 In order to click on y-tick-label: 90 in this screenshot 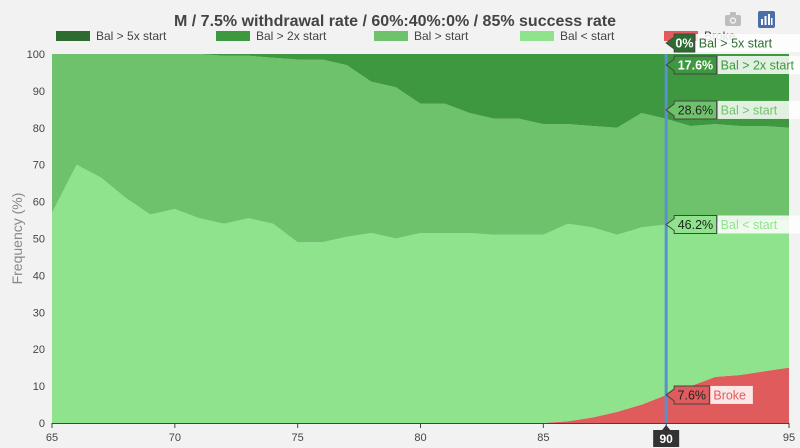, I will do `click(39, 92)`.